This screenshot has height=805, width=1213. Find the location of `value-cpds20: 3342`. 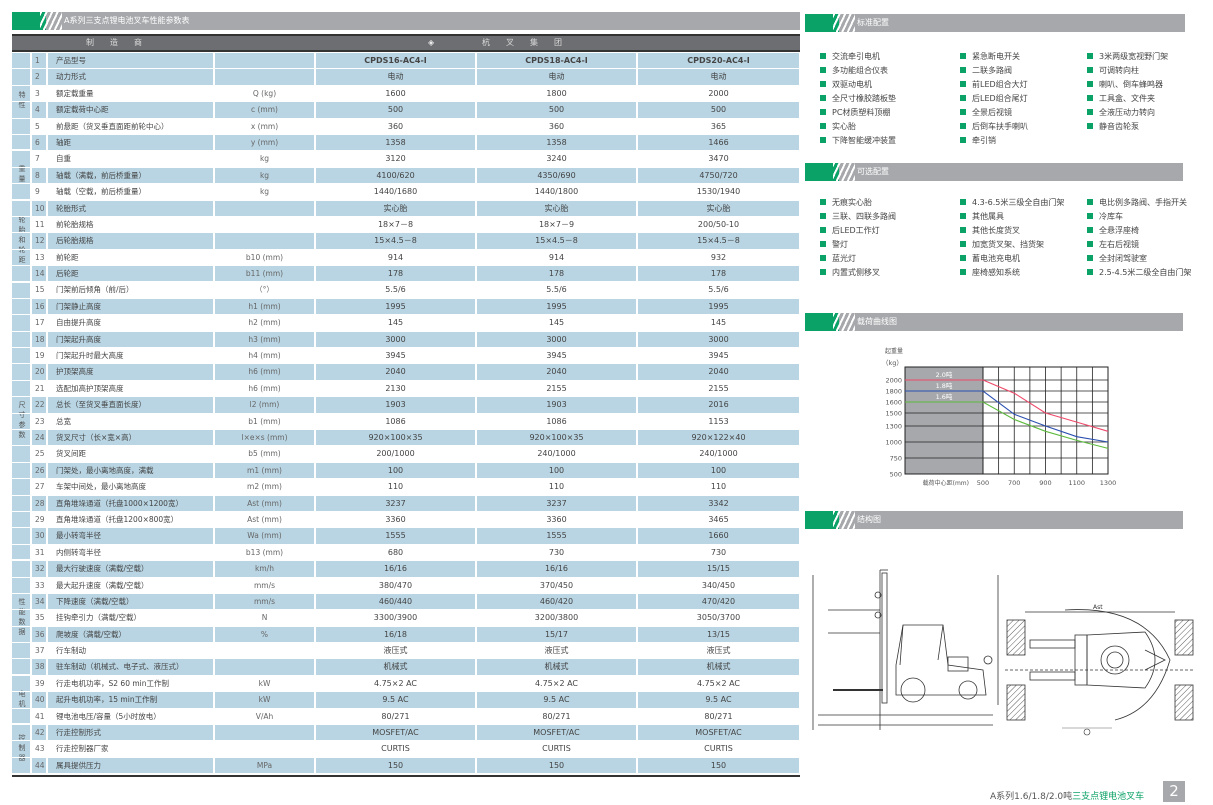

value-cpds20: 3342 is located at coordinates (718, 503).